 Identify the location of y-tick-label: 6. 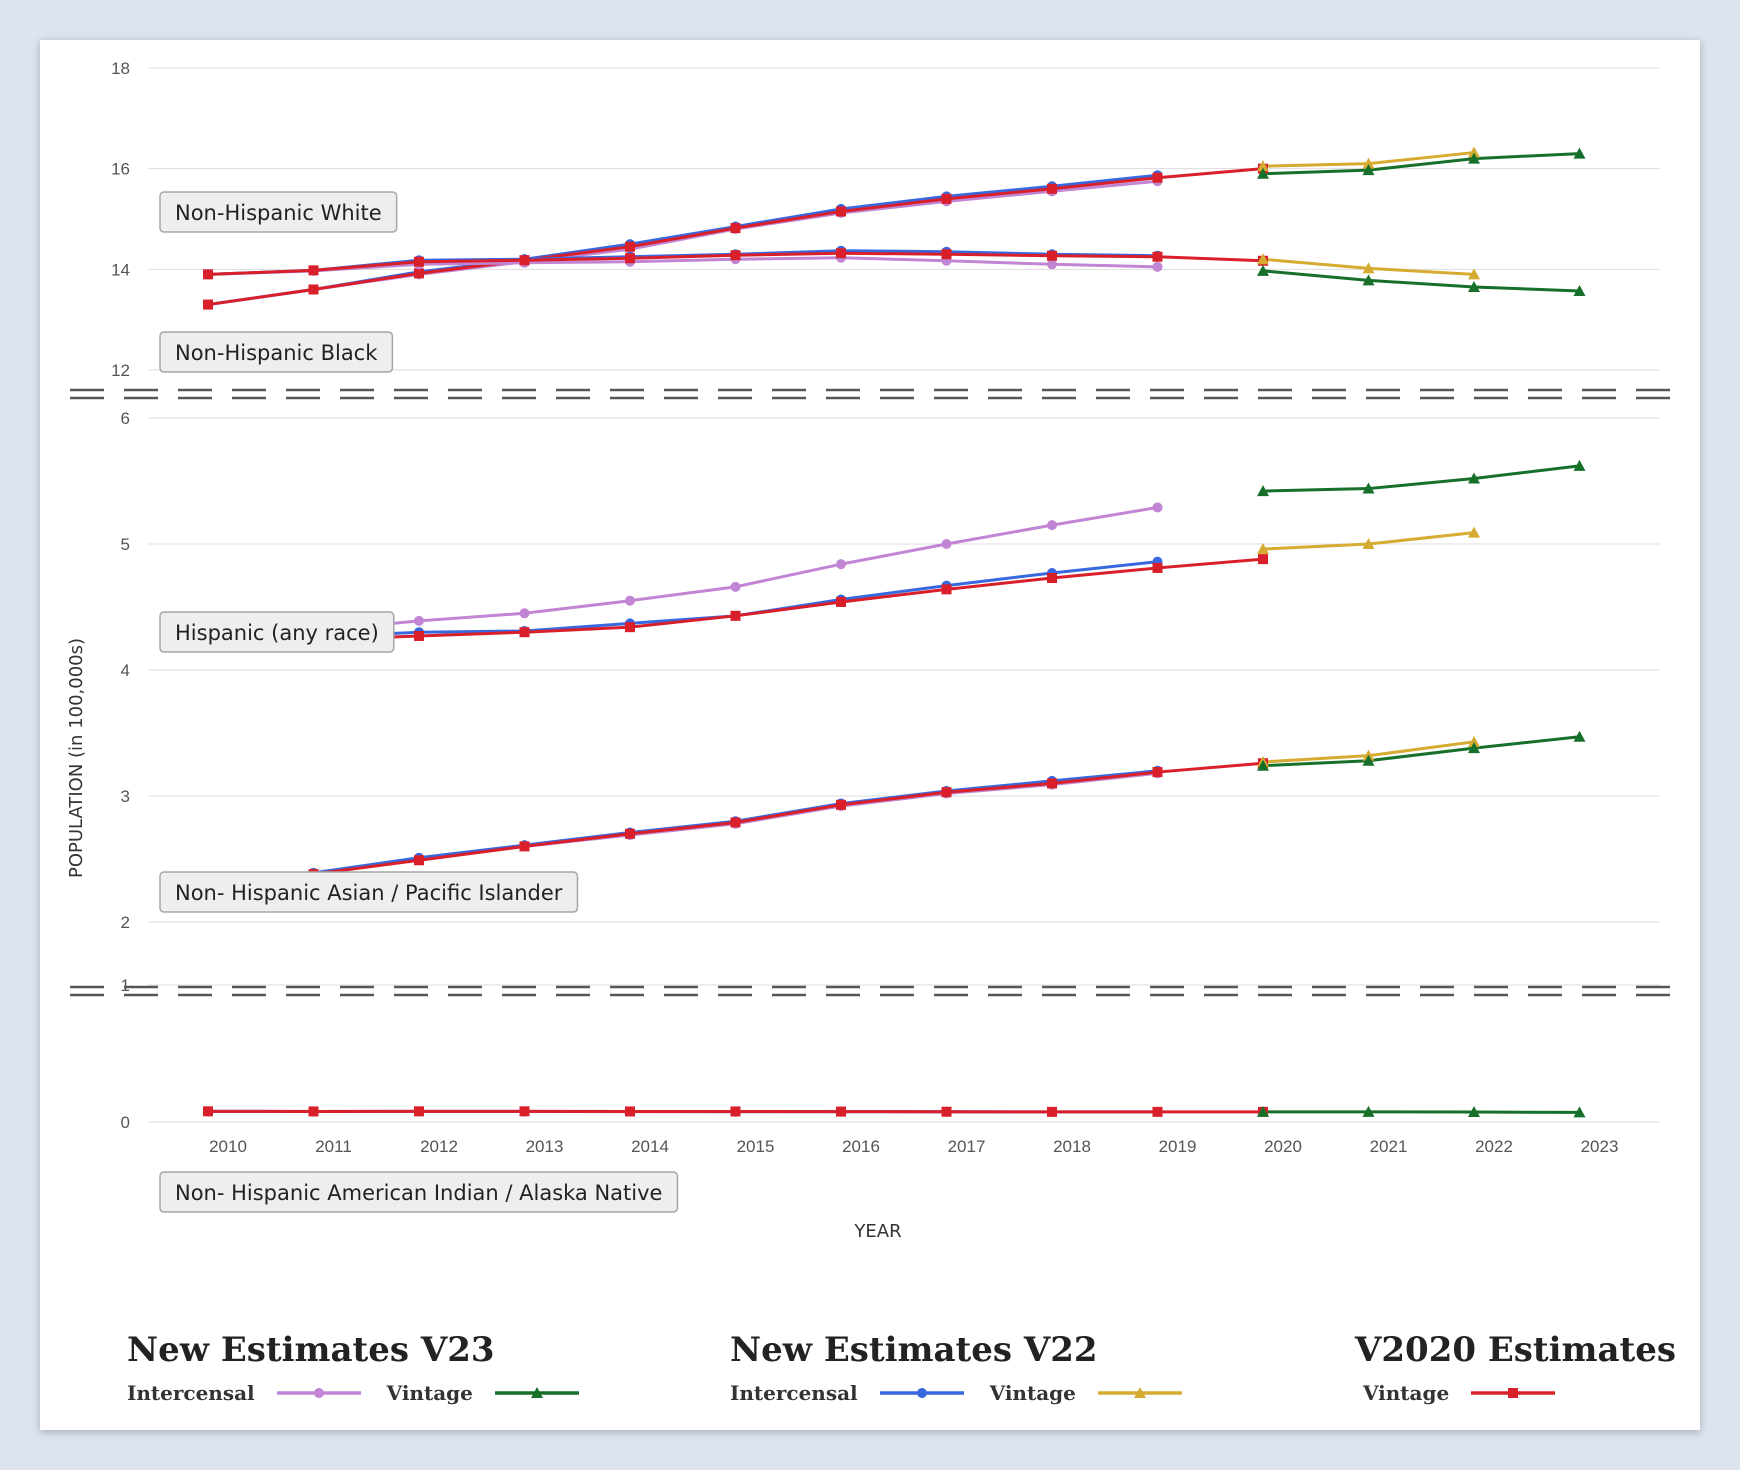
(125, 418).